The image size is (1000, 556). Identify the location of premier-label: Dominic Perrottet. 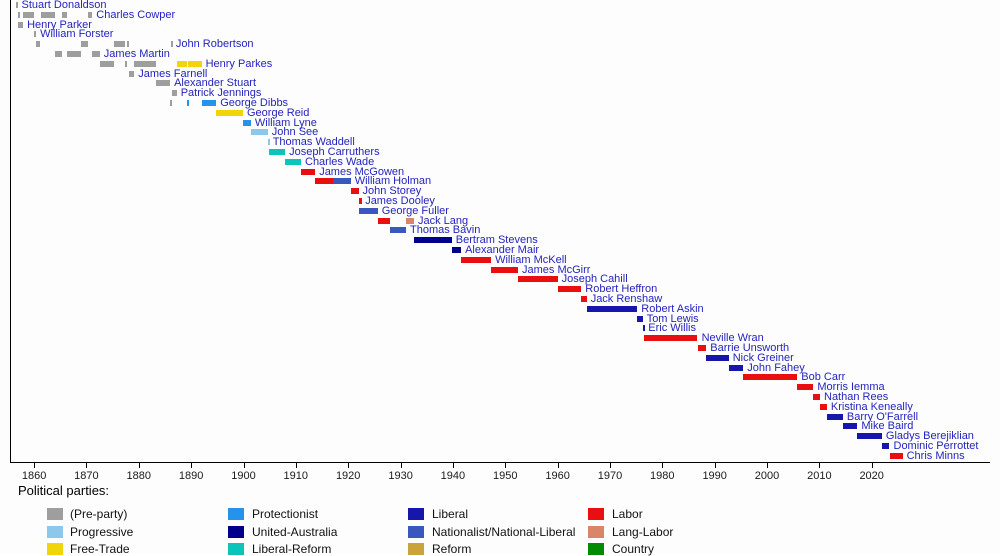
(936, 446).